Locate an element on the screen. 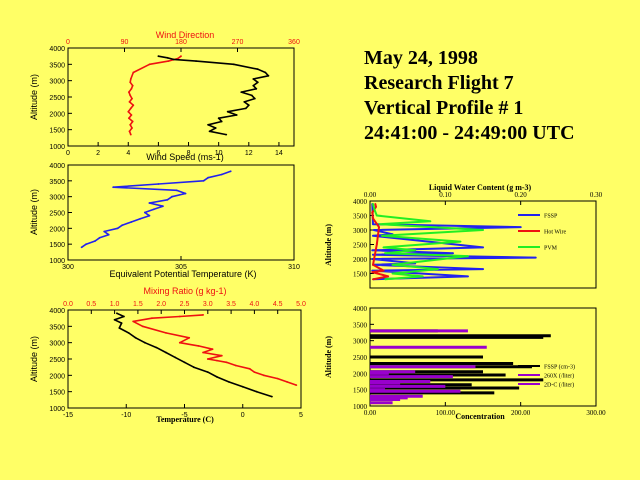 The width and height of the screenshot is (640, 480). top-tick-label: 4.0 is located at coordinates (255, 304).